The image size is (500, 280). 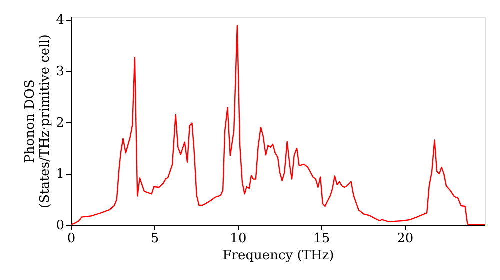 What do you see at coordinates (238, 239) in the screenshot?
I see `x-tick-label: 10` at bounding box center [238, 239].